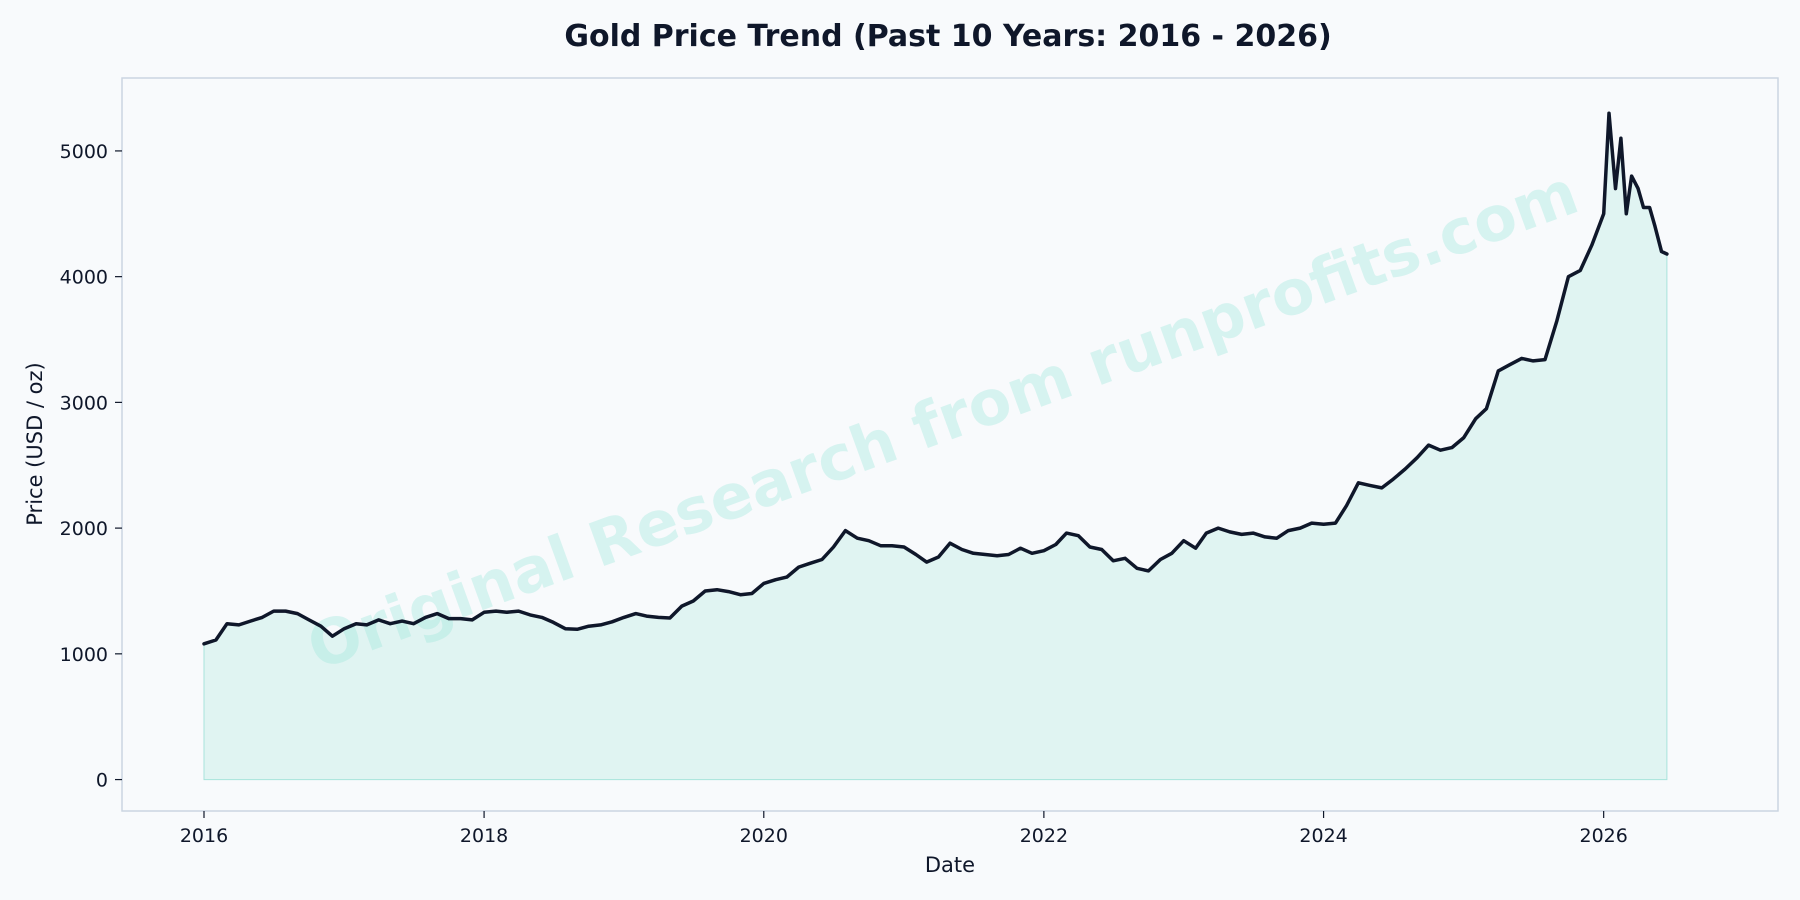 This screenshot has width=1800, height=900. I want to click on x-axis: 2016 2018 2020 2022 2024 2026, so click(904, 829).